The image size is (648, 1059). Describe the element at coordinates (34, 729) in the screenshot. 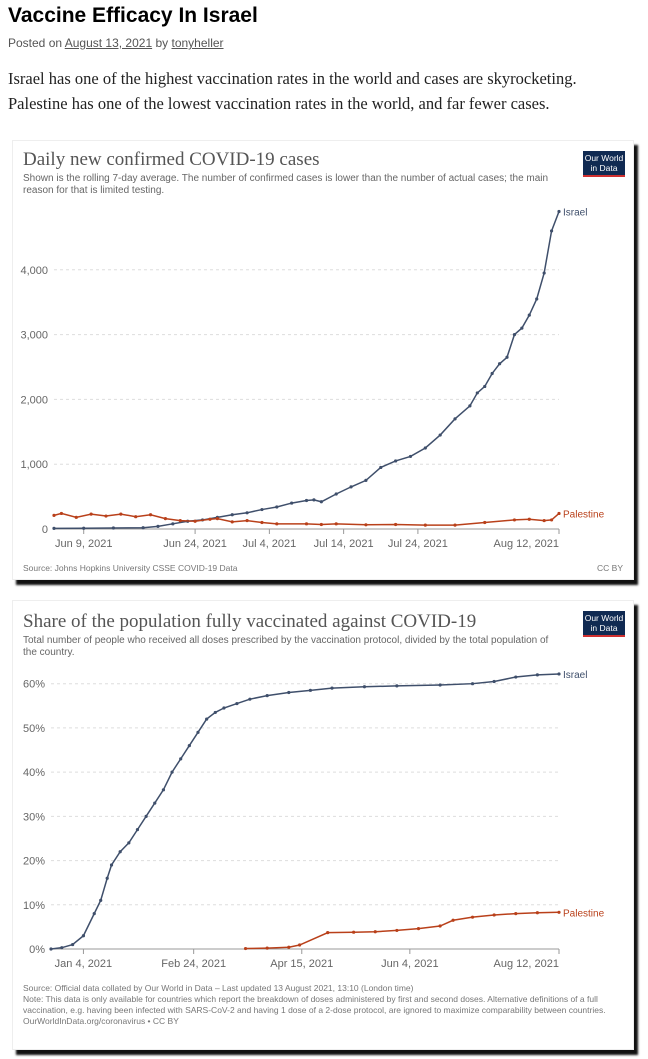

I see `y-tick-label: 50%` at that location.